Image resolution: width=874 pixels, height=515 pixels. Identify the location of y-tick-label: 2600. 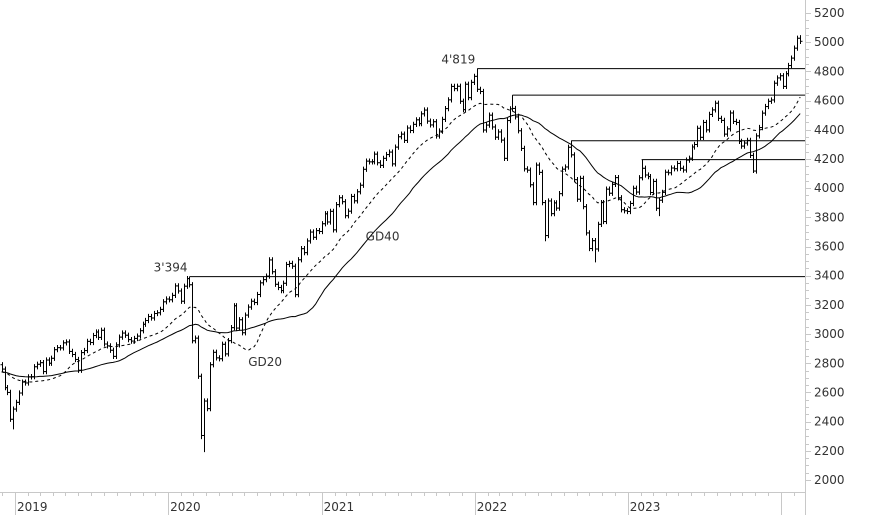
(829, 392).